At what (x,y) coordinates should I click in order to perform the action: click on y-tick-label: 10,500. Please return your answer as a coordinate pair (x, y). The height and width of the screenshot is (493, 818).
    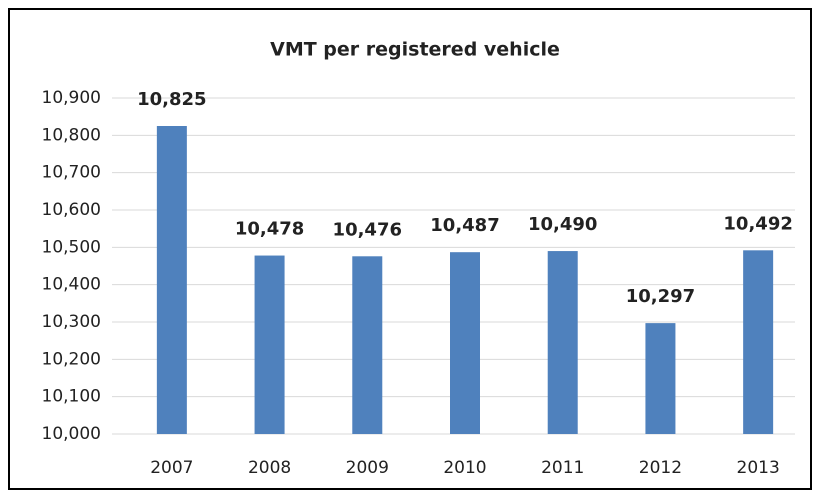
    Looking at the image, I should click on (71, 247).